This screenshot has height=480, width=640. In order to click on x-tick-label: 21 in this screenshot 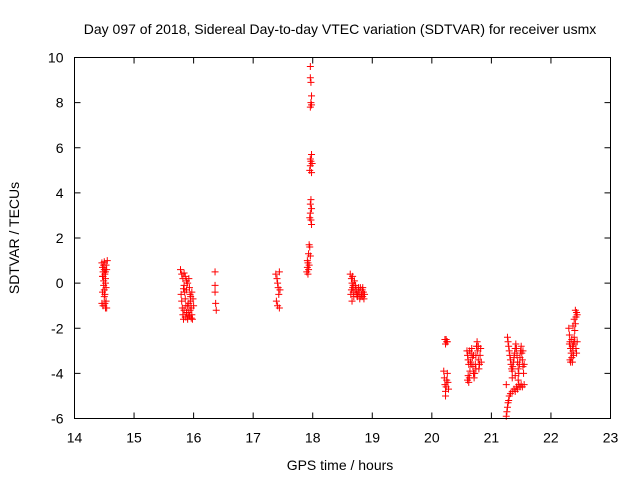, I will do `click(492, 438)`.